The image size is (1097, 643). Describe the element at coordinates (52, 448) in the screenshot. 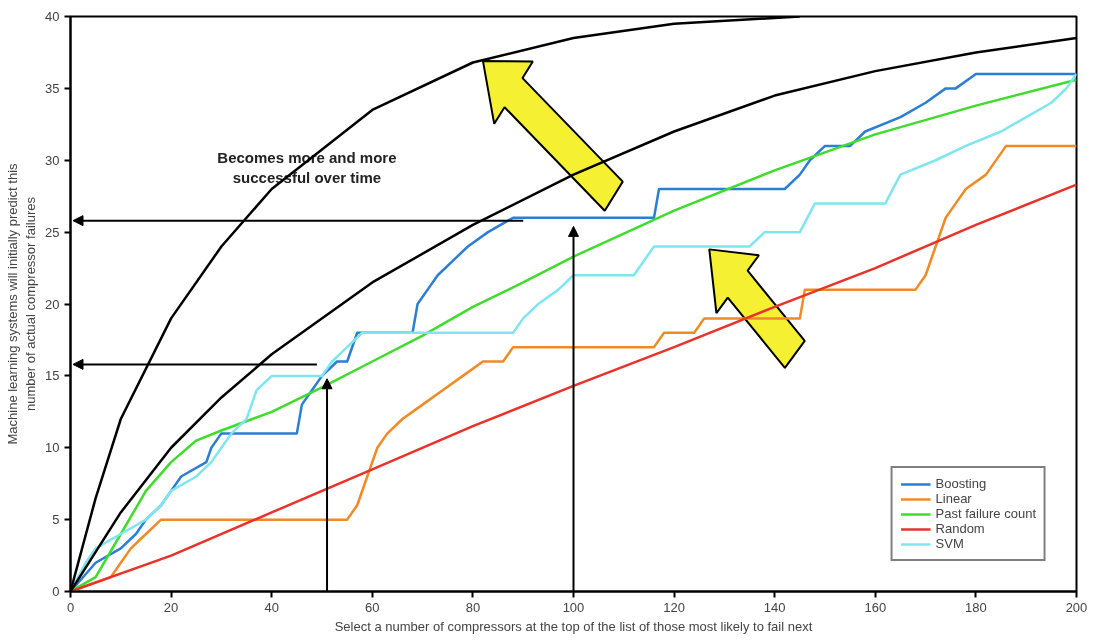

I see `y-tick-label: 10` at that location.